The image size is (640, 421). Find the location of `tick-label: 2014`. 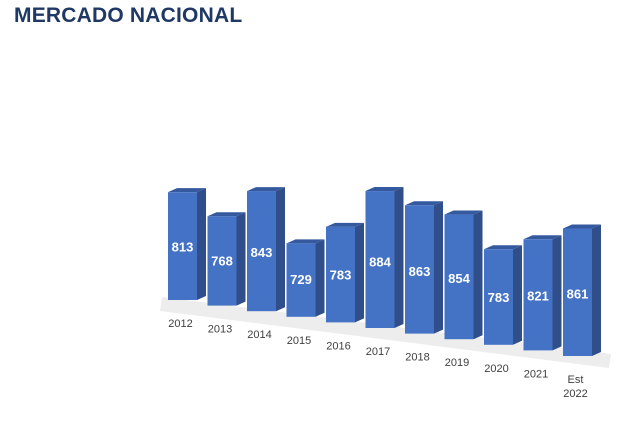

tick-label: 2014 is located at coordinates (259, 335).